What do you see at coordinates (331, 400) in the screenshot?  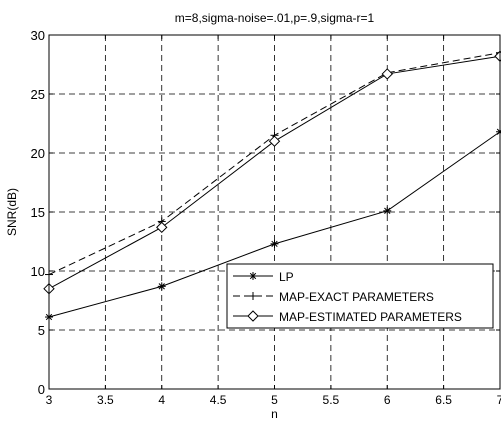 I see `x-tick-label-5: 5.5` at bounding box center [331, 400].